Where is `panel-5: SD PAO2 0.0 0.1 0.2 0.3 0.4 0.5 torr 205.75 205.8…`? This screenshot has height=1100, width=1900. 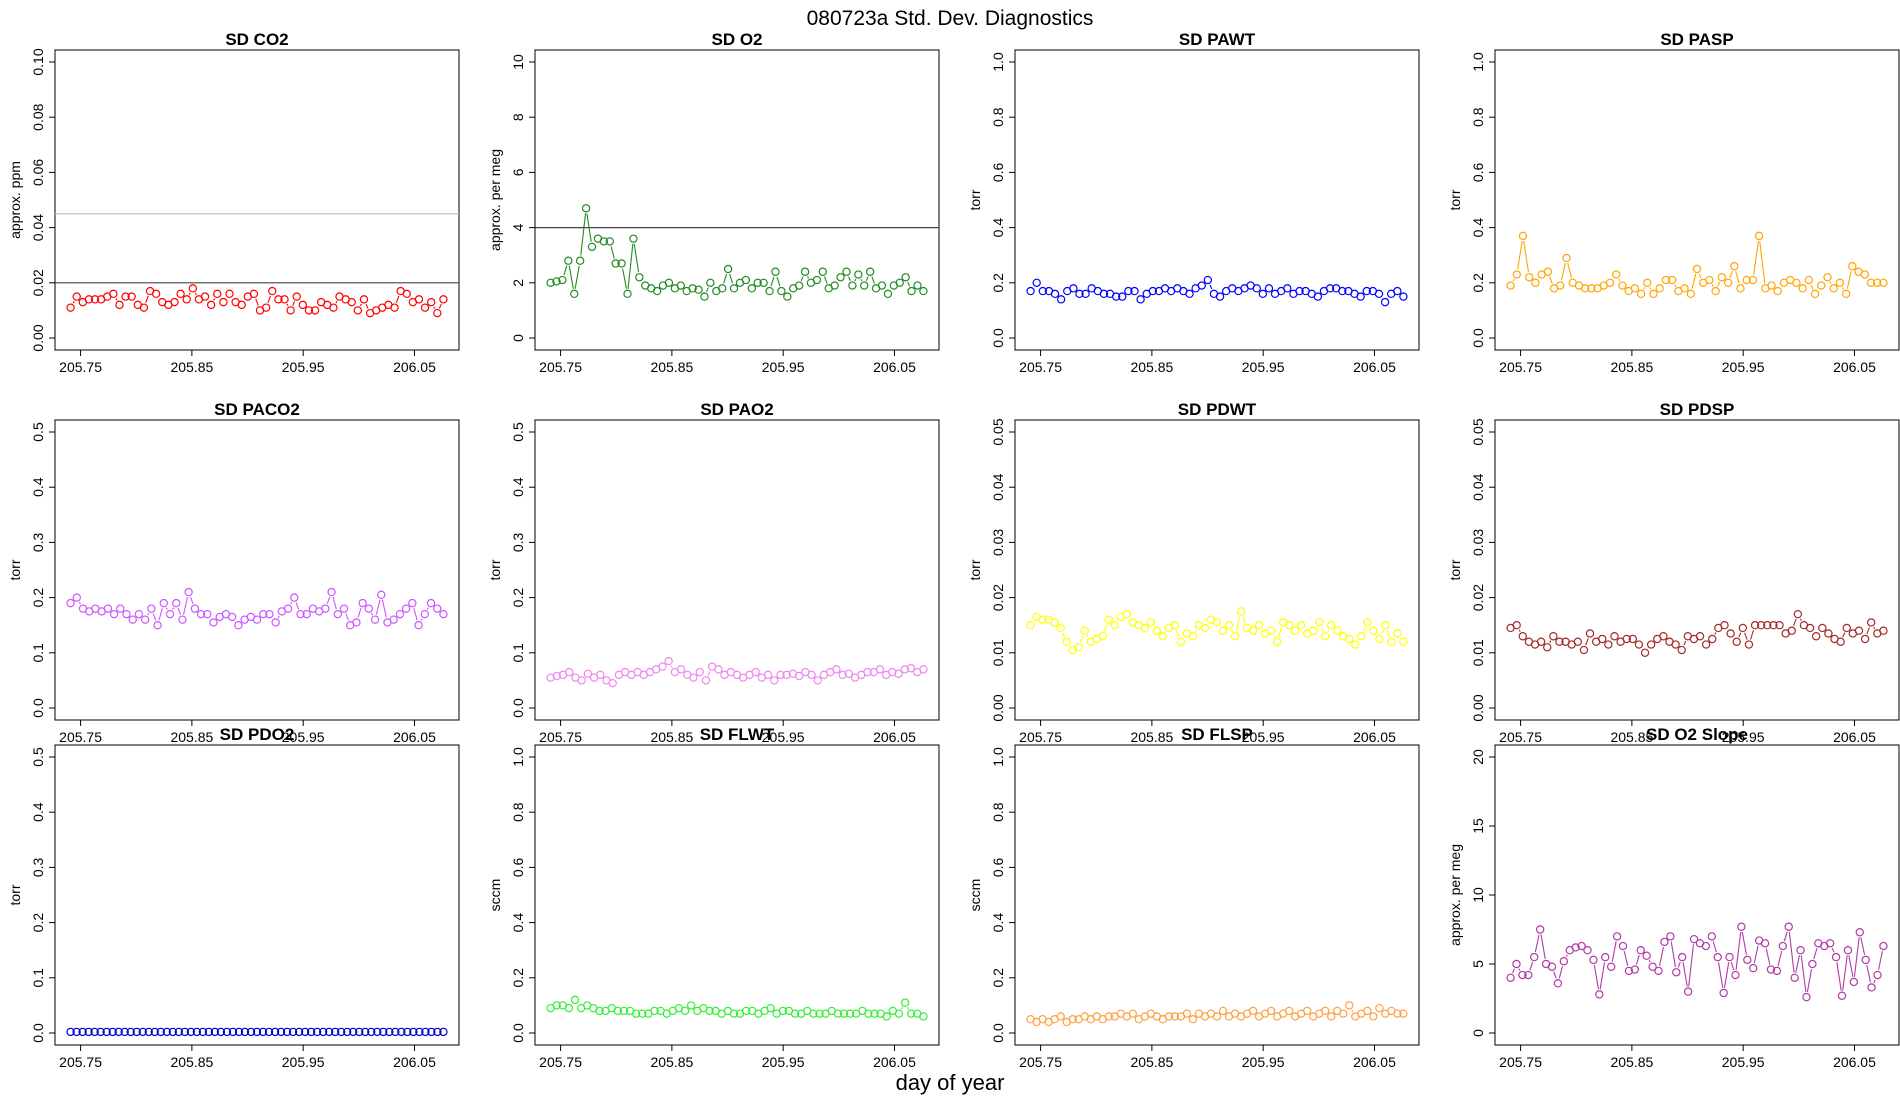
panel-5: SD PAO2 0.0 0.1 0.2 0.3 0.4 0.5 torr 205.75 205.8… is located at coordinates (713, 572).